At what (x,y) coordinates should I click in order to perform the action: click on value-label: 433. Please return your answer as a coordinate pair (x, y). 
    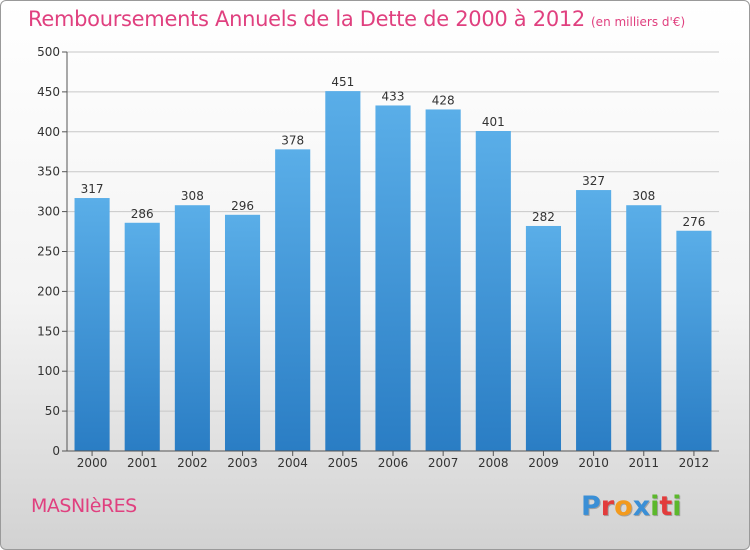
    Looking at the image, I should click on (393, 96).